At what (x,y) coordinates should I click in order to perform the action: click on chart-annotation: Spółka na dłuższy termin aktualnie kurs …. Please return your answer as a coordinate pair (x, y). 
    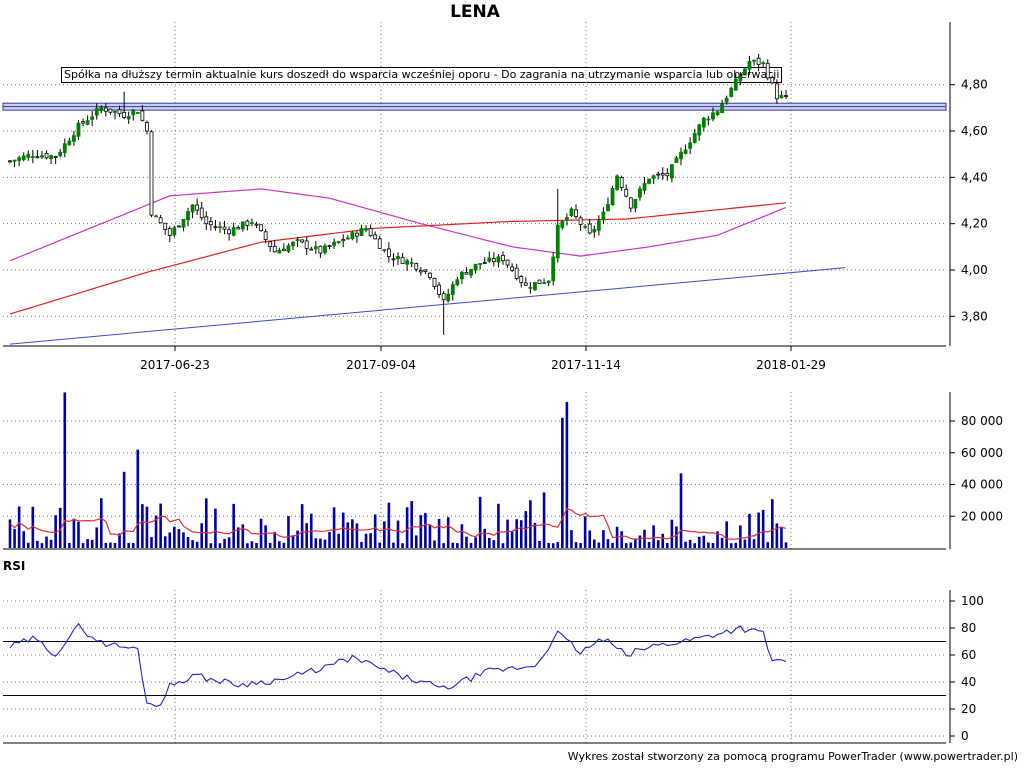
    Looking at the image, I should click on (422, 75).